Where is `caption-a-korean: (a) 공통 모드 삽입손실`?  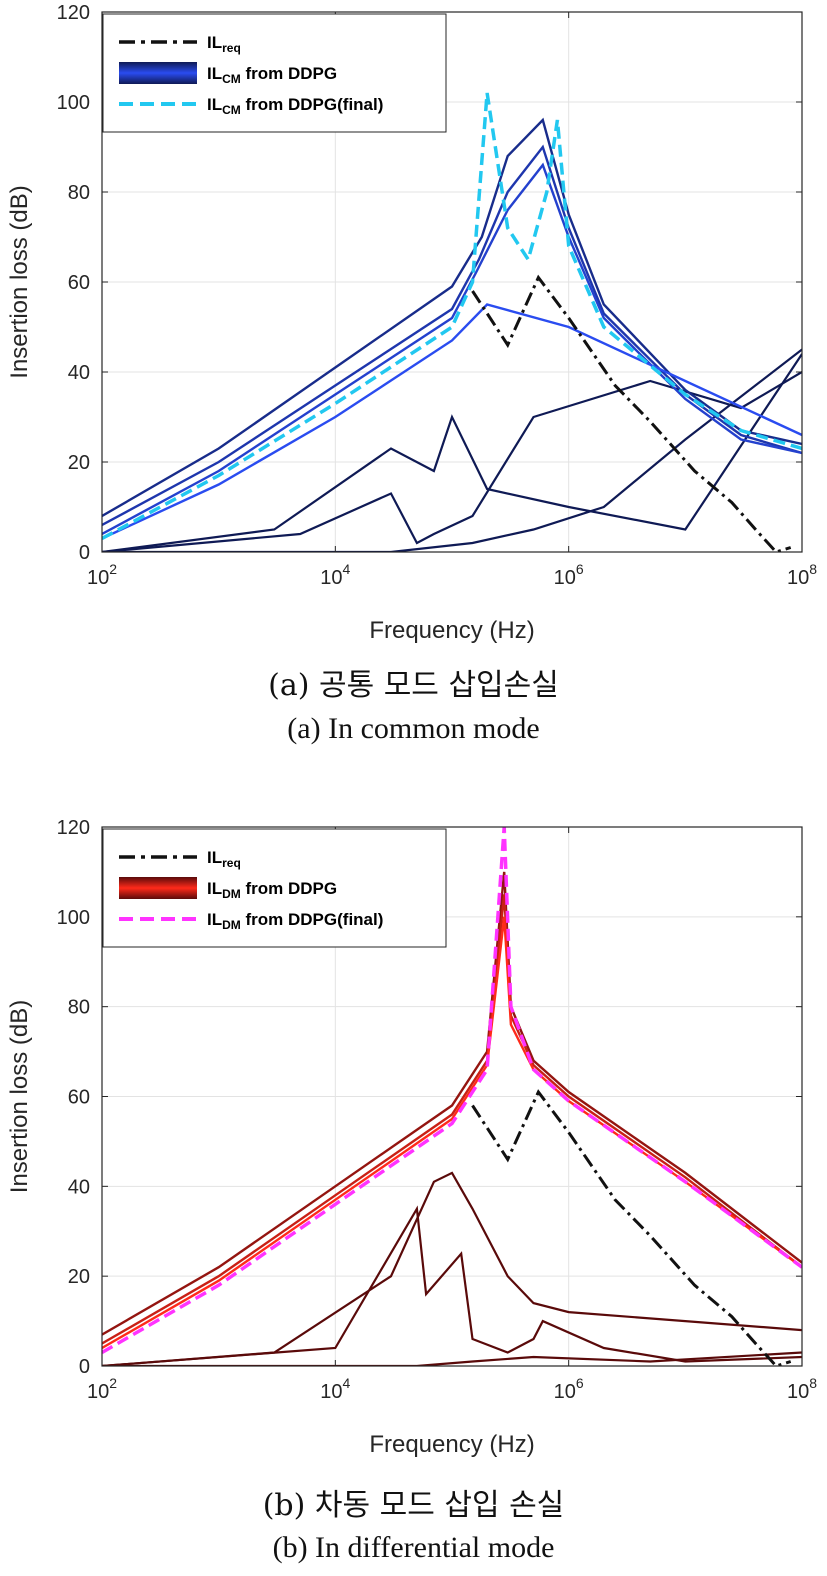
caption-a-korean: (a) 공통 모드 삽입손실 is located at coordinates (413, 685).